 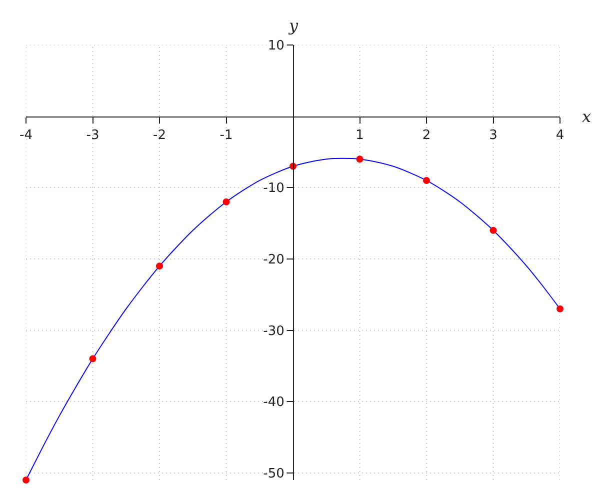 What do you see at coordinates (493, 135) in the screenshot?
I see `x-tick-label: 3` at bounding box center [493, 135].